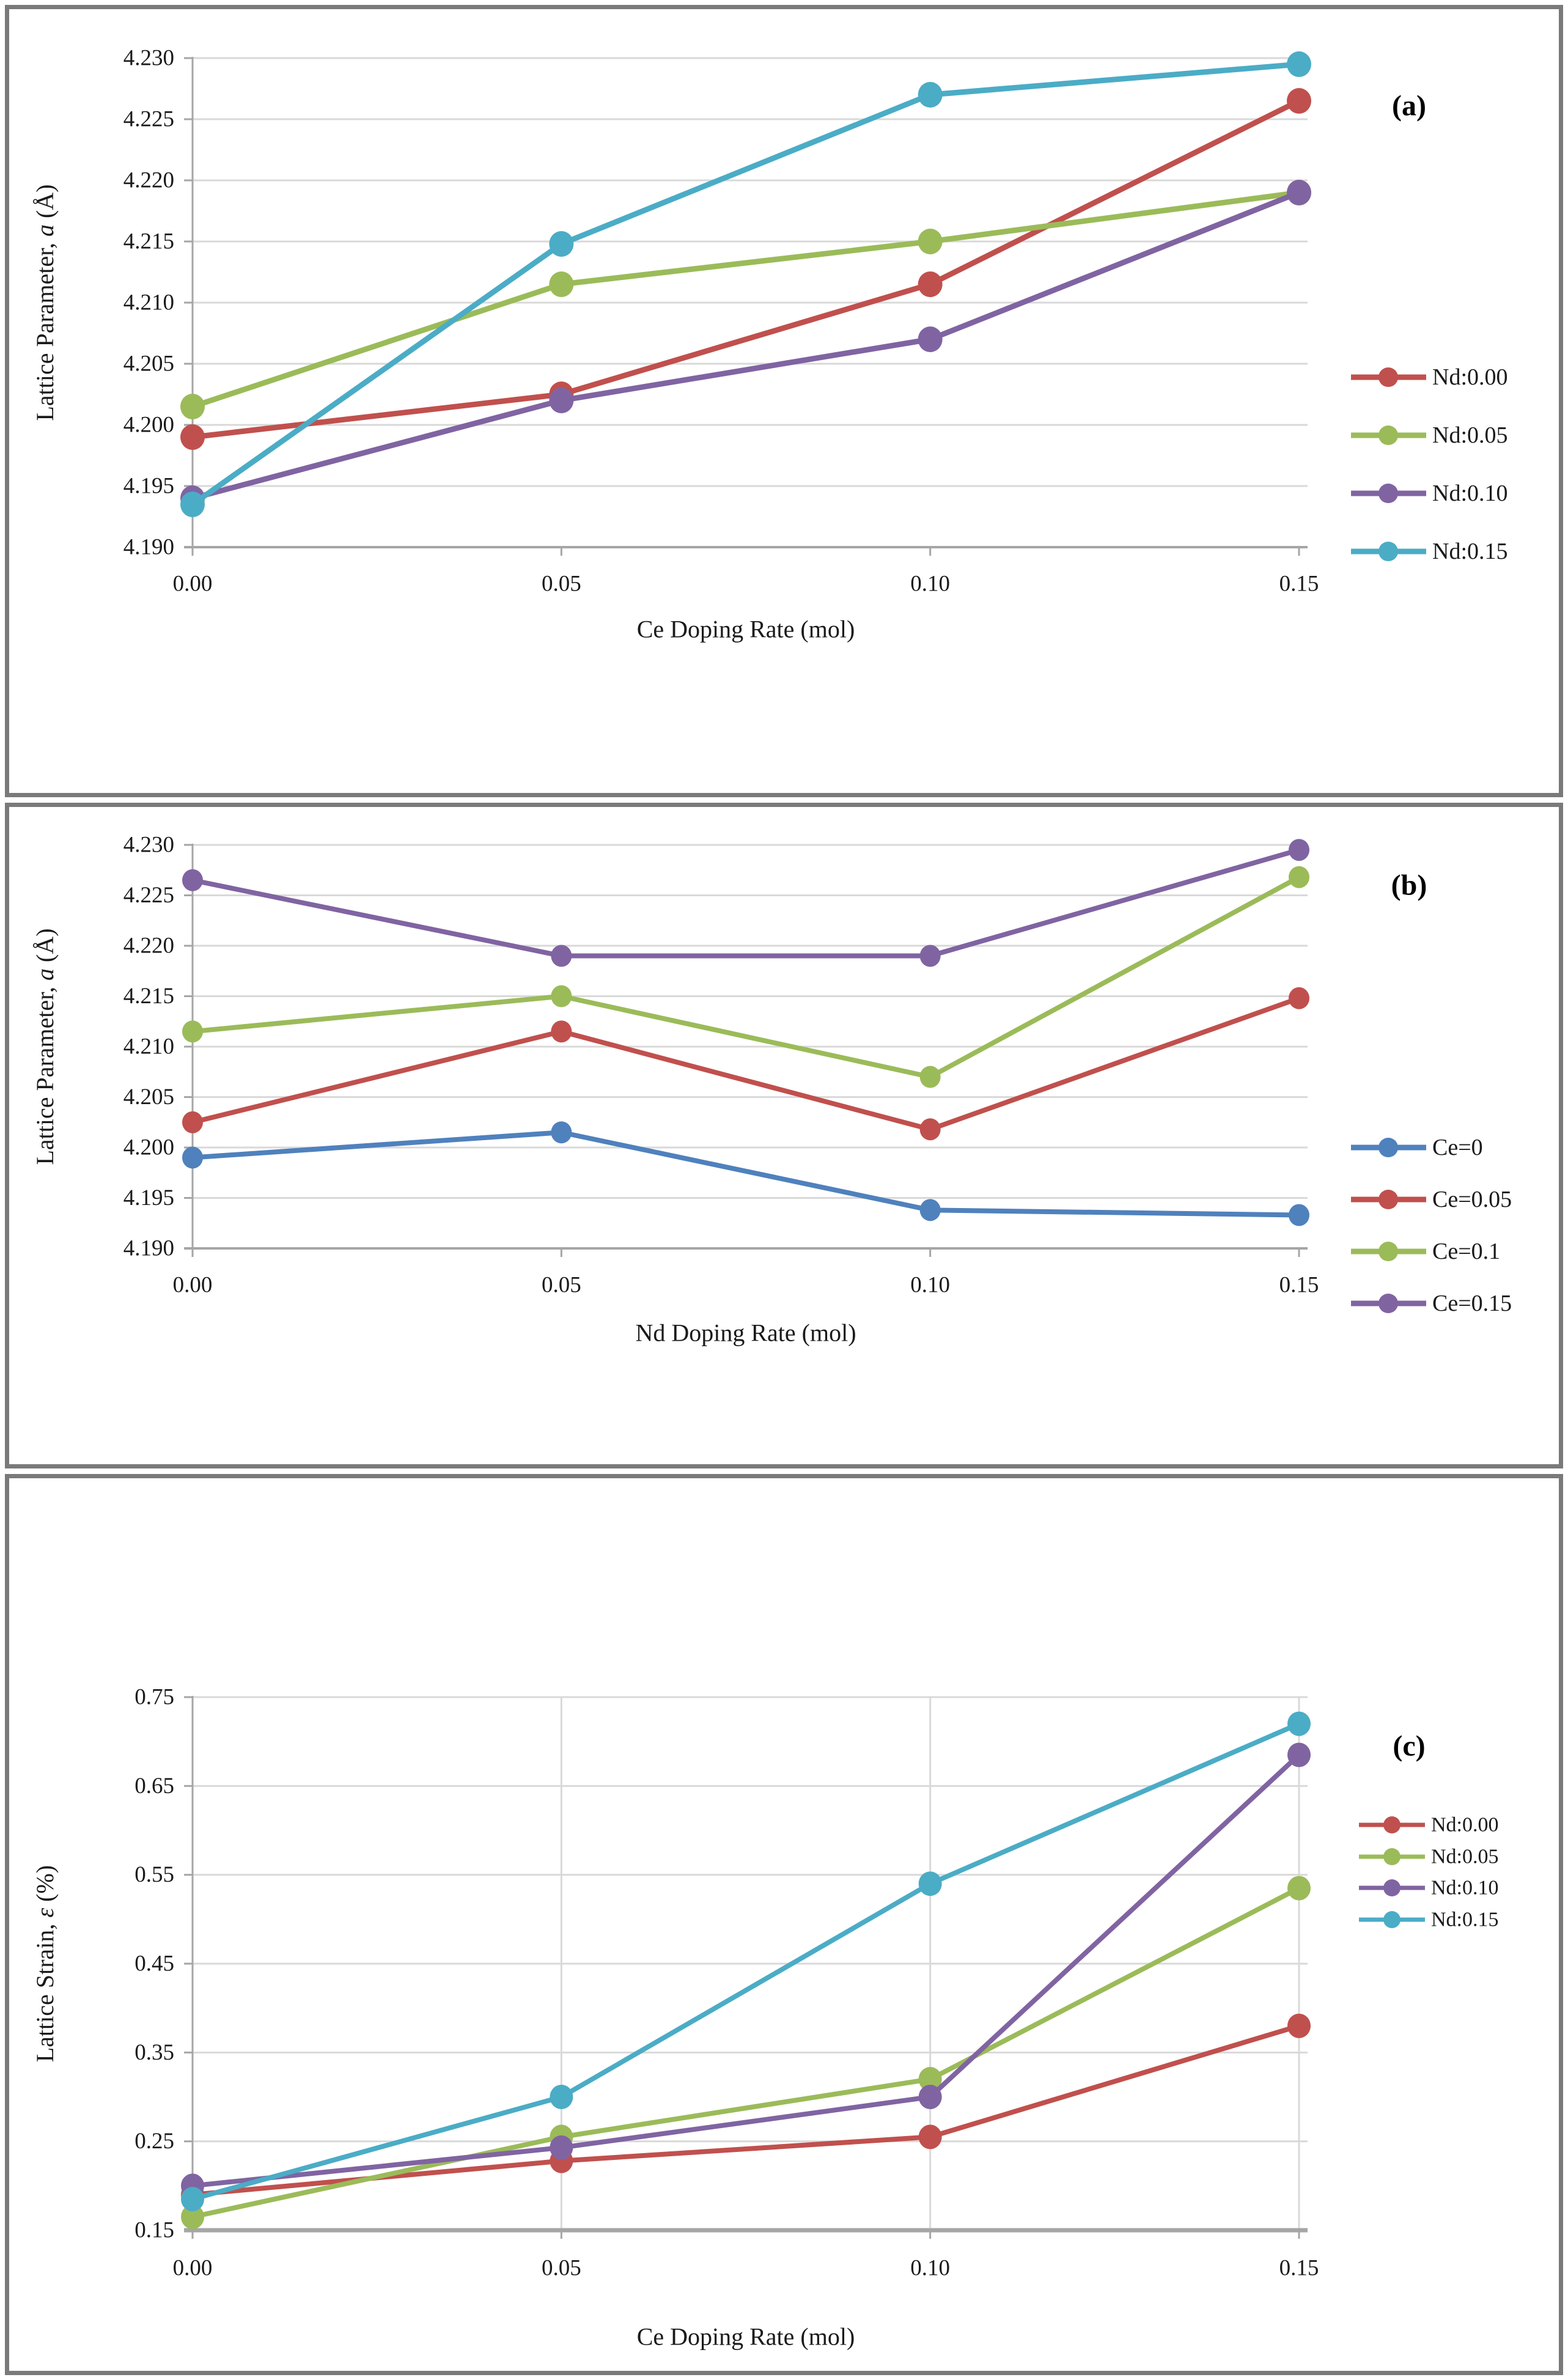  What do you see at coordinates (148, 845) in the screenshot?
I see `y-tick-label: 4.230` at bounding box center [148, 845].